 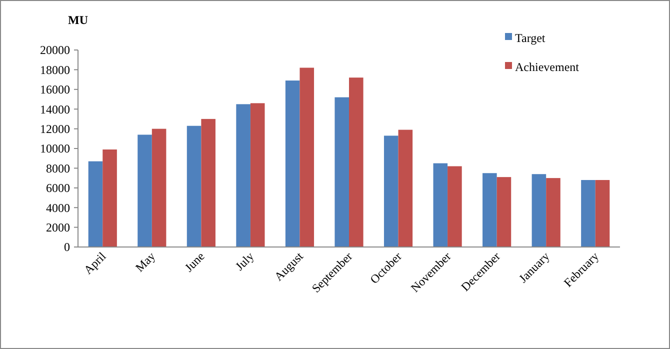 I want to click on legend-label: Achievement, so click(x=547, y=67).